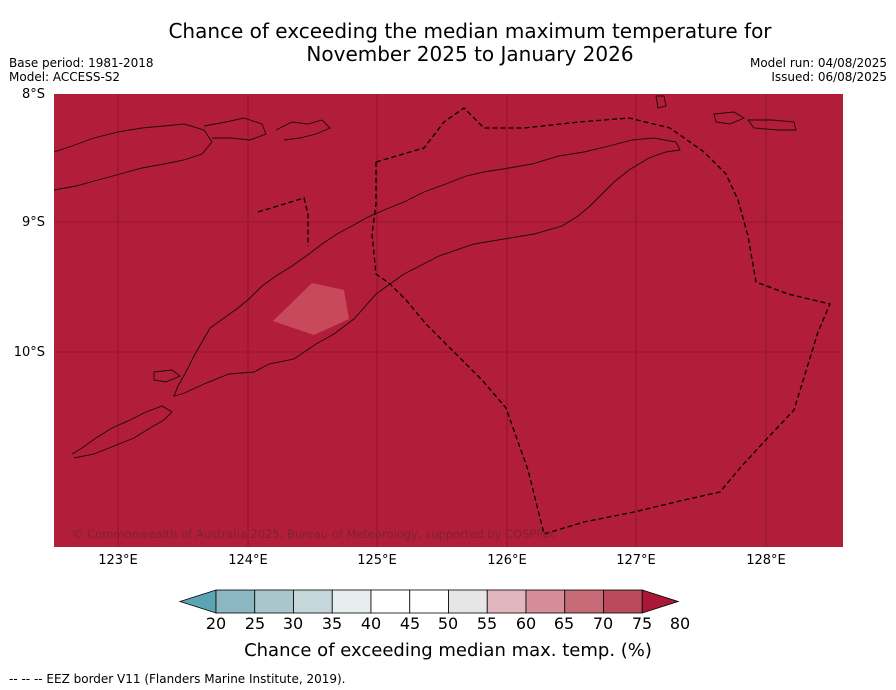  What do you see at coordinates (29, 352) in the screenshot?
I see `lat-label-10s: 10°S` at bounding box center [29, 352].